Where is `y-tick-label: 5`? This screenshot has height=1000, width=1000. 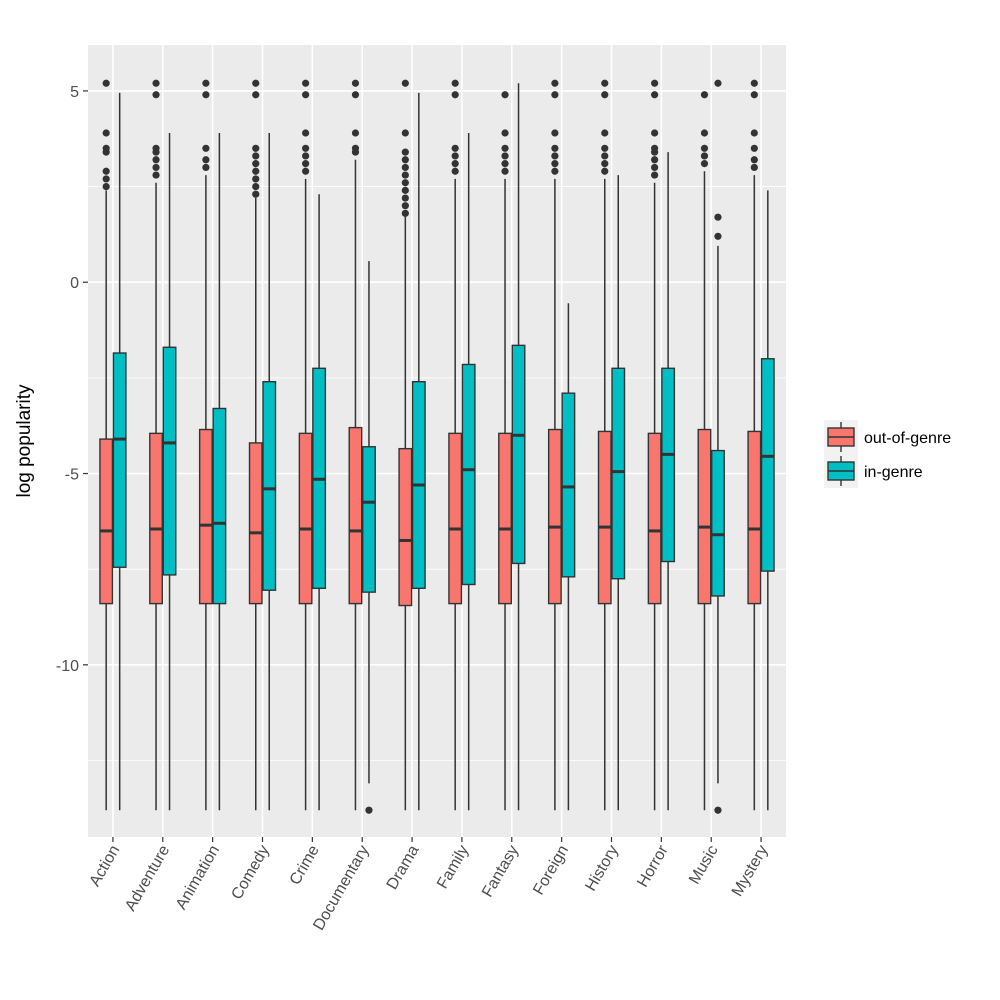
y-tick-label: 5 is located at coordinates (74, 92).